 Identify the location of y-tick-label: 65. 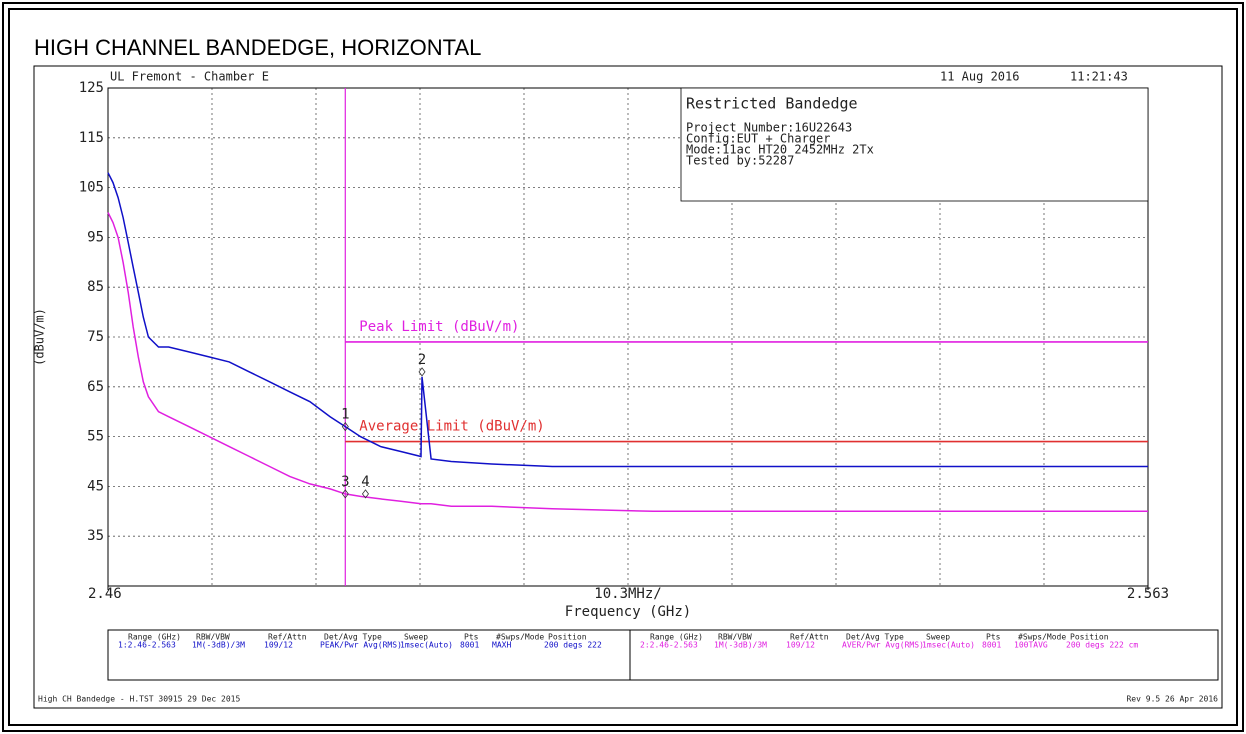
(95, 387).